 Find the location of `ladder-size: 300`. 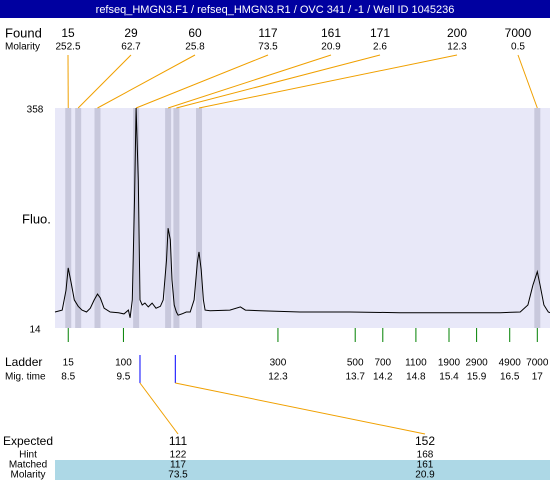

ladder-size: 300 is located at coordinates (278, 363).